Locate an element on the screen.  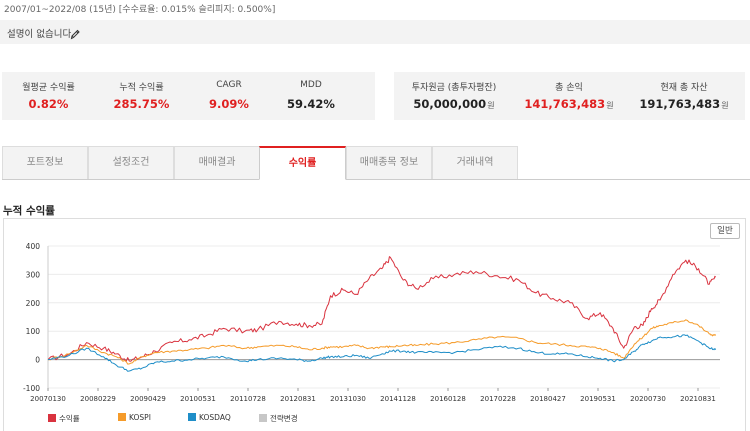
stat-value: 285.75% is located at coordinates (141, 104).